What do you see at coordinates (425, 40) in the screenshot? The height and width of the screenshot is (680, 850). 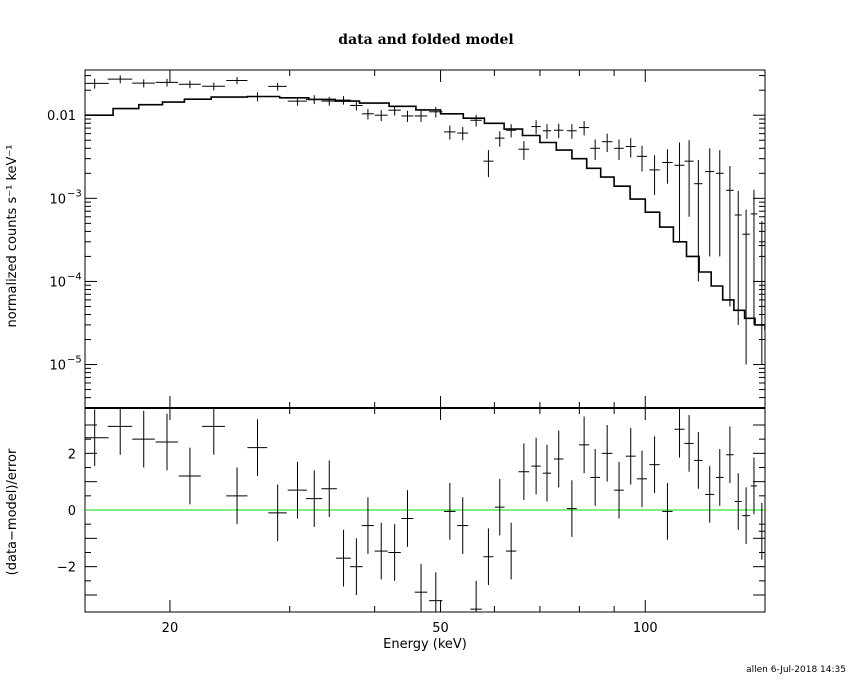 I see `chart-title: data and folded model` at bounding box center [425, 40].